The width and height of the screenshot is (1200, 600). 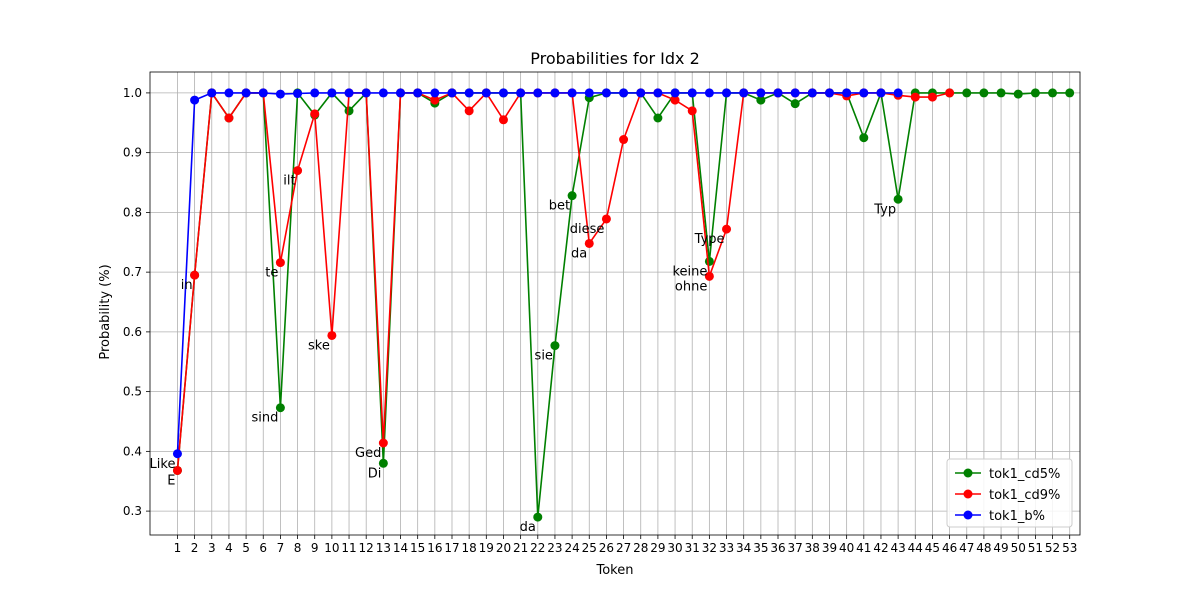 What do you see at coordinates (132, 212) in the screenshot?
I see `y-tick-label: 0.8` at bounding box center [132, 212].